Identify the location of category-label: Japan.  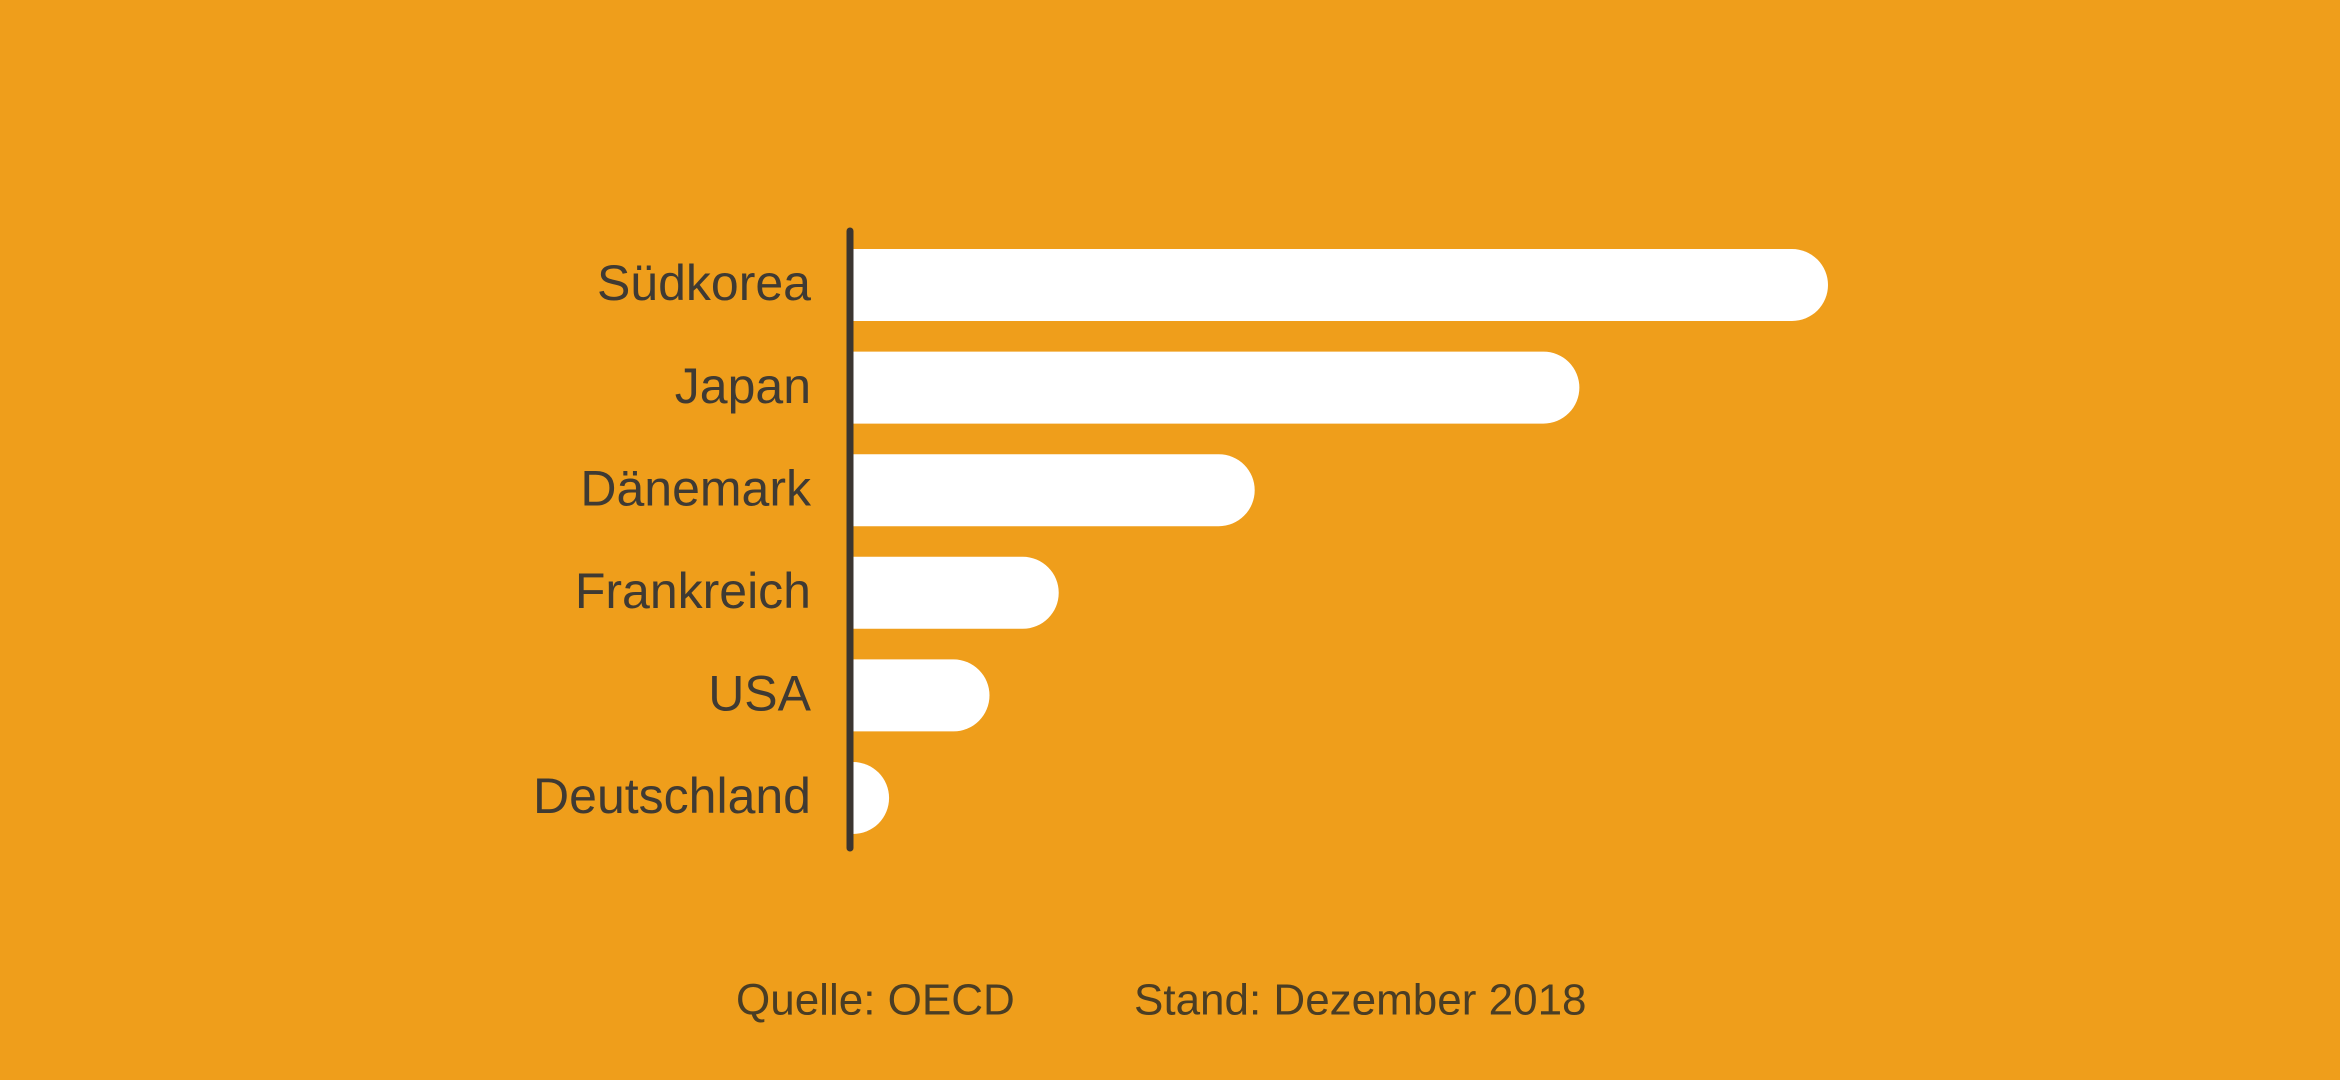
(743, 386).